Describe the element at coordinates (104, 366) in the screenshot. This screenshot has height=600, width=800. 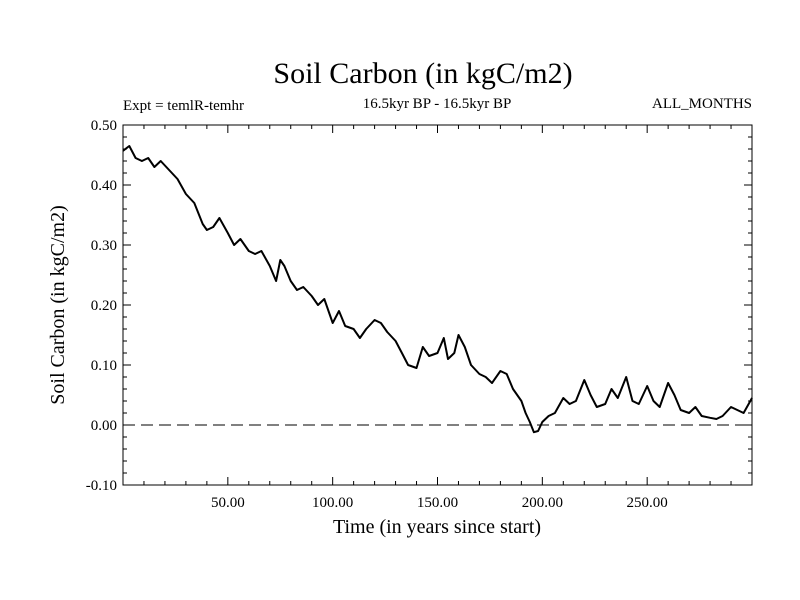
I see `y-tick-label: 0.10` at that location.